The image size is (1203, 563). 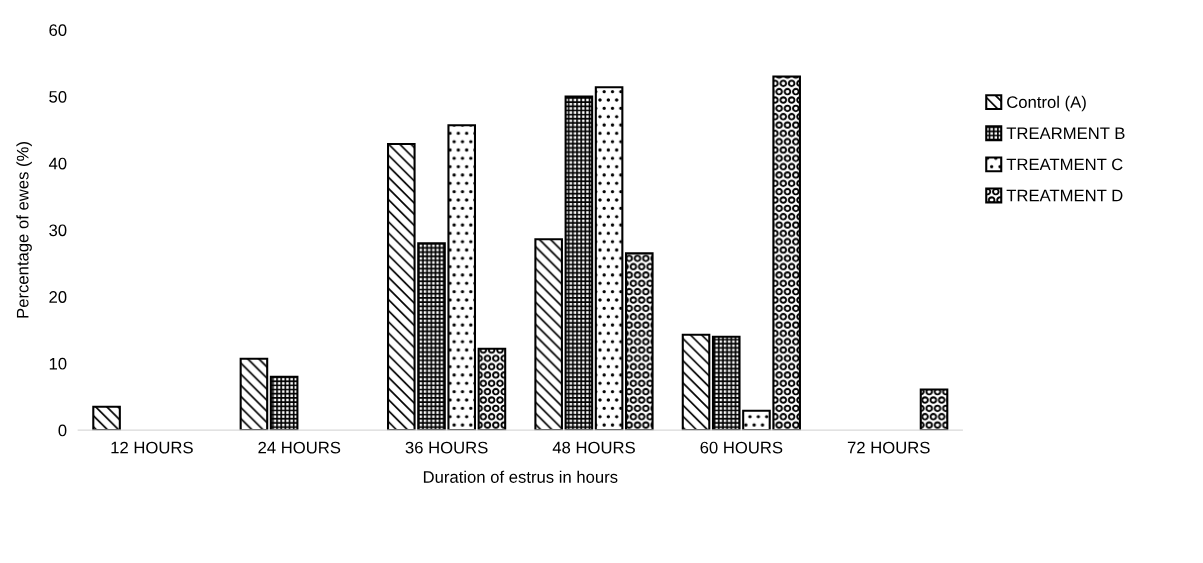 What do you see at coordinates (1064, 164) in the screenshot?
I see `legend-label: TREATMENT C` at bounding box center [1064, 164].